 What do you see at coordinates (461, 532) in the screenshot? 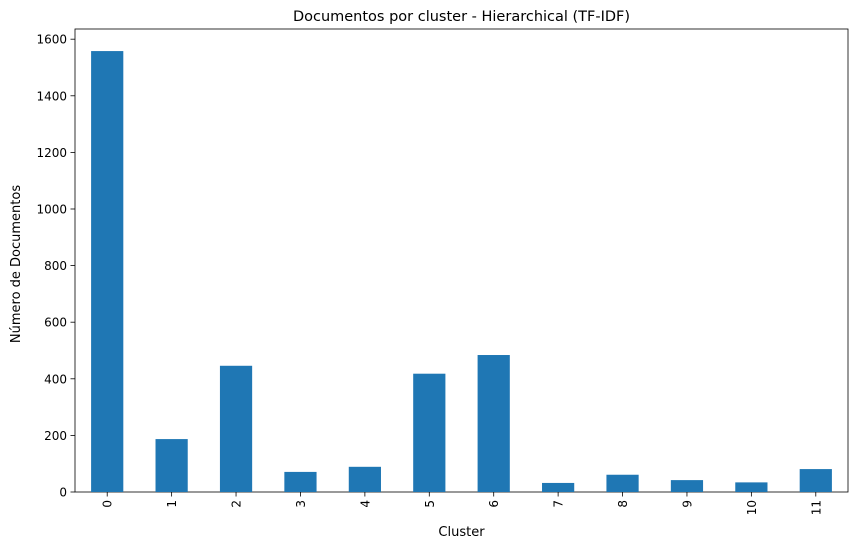
I see `x-axis-label: Cluster` at bounding box center [461, 532].